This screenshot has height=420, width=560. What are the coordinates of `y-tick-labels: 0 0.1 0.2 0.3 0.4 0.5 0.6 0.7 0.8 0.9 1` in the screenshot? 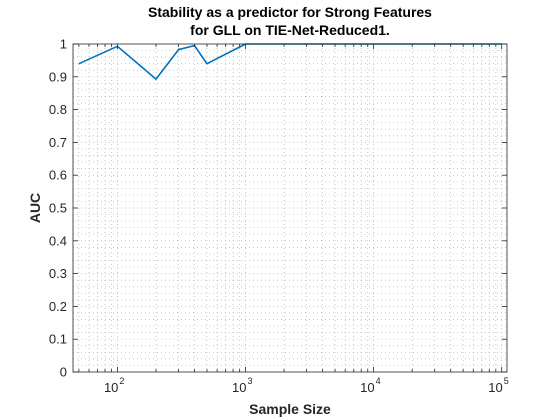 It's located at (58, 208).